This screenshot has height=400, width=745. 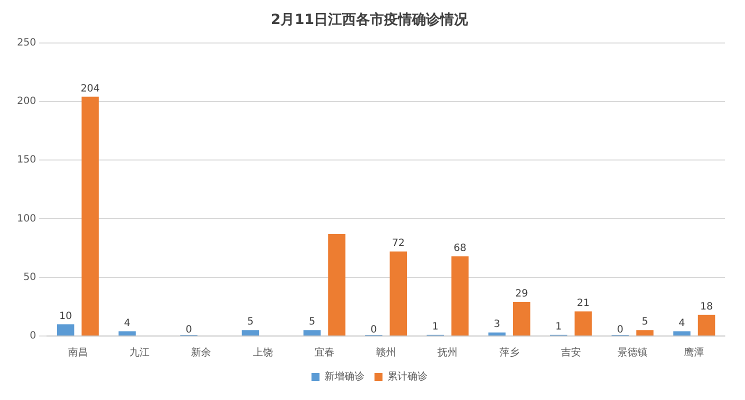 What do you see at coordinates (460, 248) in the screenshot?
I see `data-label: 68` at bounding box center [460, 248].